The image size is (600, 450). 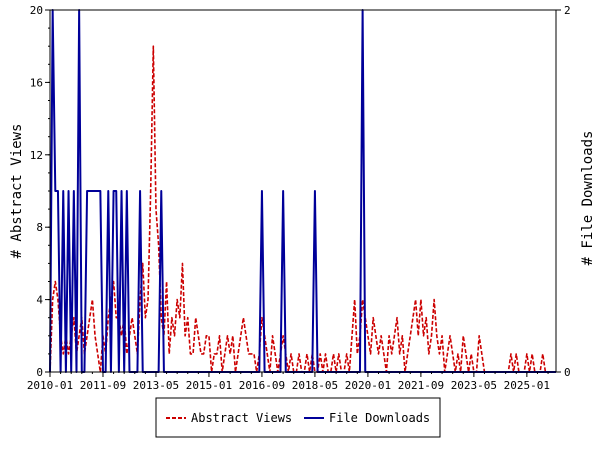 I want to click on x-tick-label: 2011-09, so click(x=103, y=385).